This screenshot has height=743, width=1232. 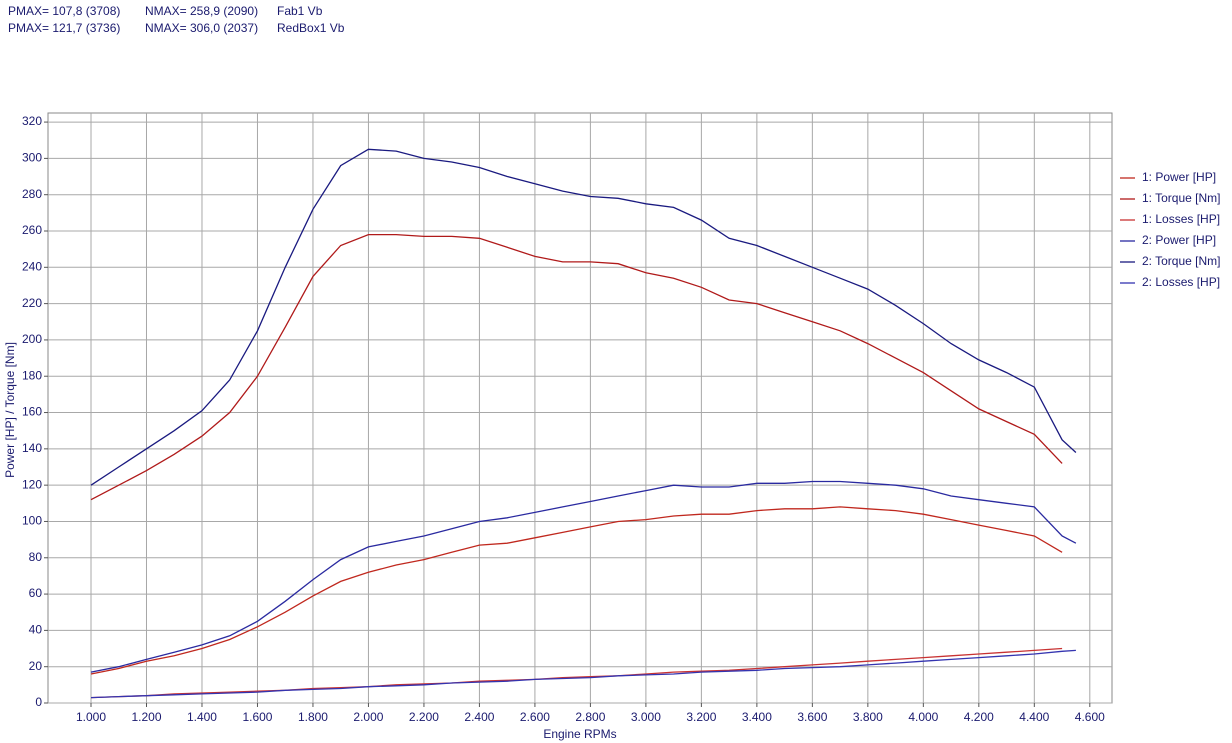 I want to click on header-text: Fab1 Vb, so click(x=300, y=11).